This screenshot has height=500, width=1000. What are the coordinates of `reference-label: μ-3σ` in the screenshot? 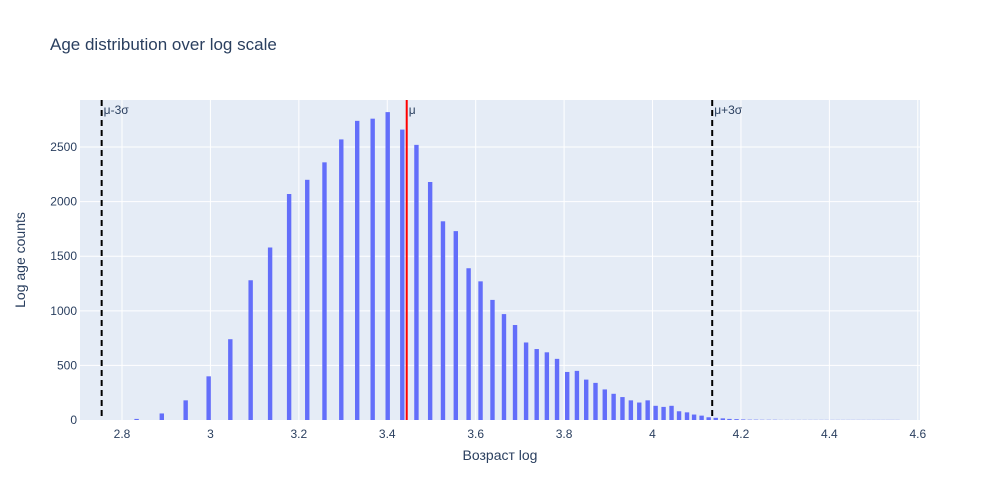 It's located at (117, 110).